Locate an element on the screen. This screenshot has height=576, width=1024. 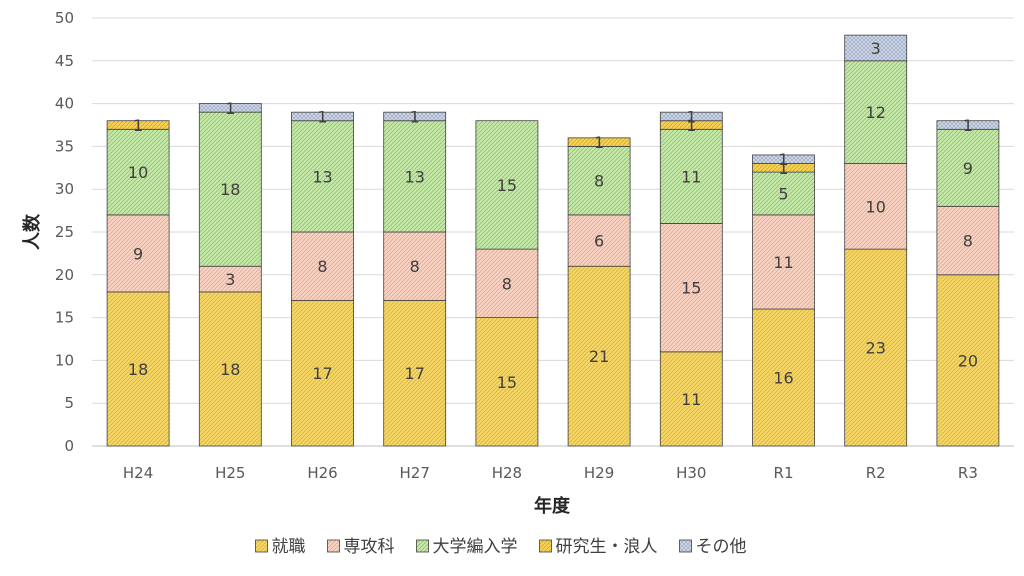
bar-value-label: 9 is located at coordinates (138, 253).